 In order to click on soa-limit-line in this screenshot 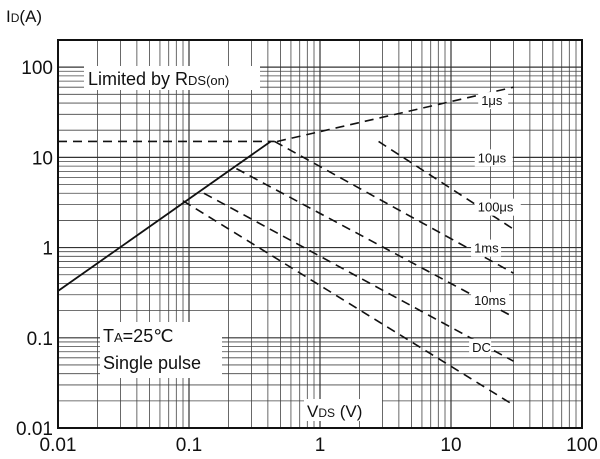, I will do `click(165, 216)`.